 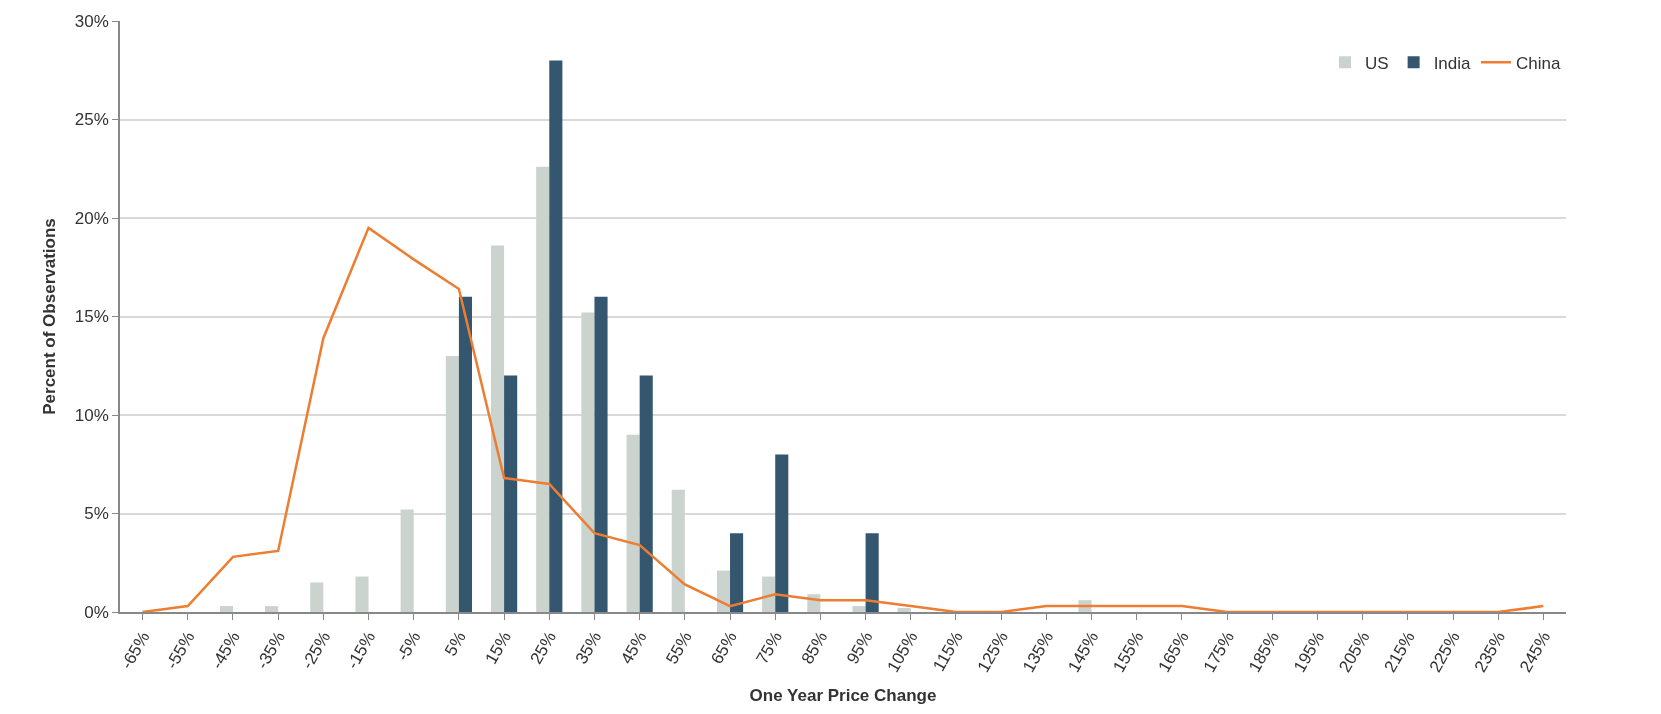 I want to click on y-tick-label: 20%, so click(x=91, y=218).